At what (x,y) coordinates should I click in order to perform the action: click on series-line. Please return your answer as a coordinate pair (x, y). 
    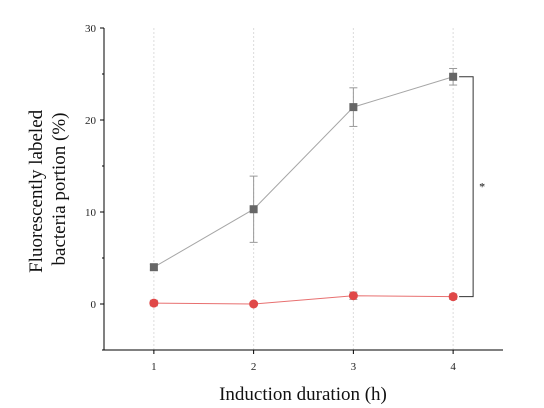
    Looking at the image, I should click on (303, 300).